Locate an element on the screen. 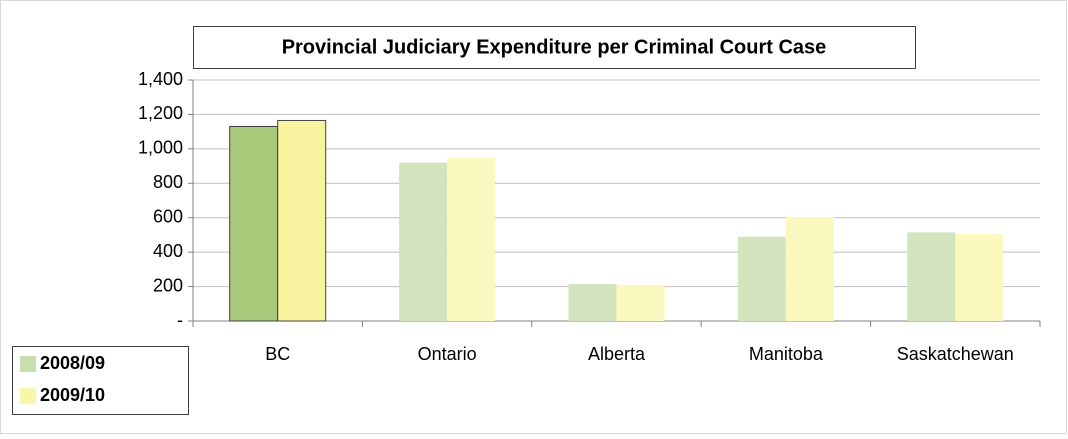  legend-box is located at coordinates (100, 380).